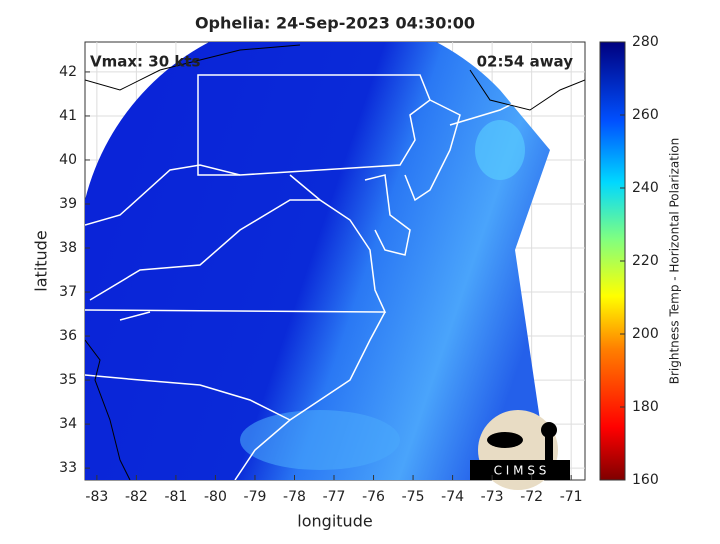 This screenshot has width=720, height=544. Describe the element at coordinates (645, 188) in the screenshot. I see `colorbar-tick-label: 240` at that location.